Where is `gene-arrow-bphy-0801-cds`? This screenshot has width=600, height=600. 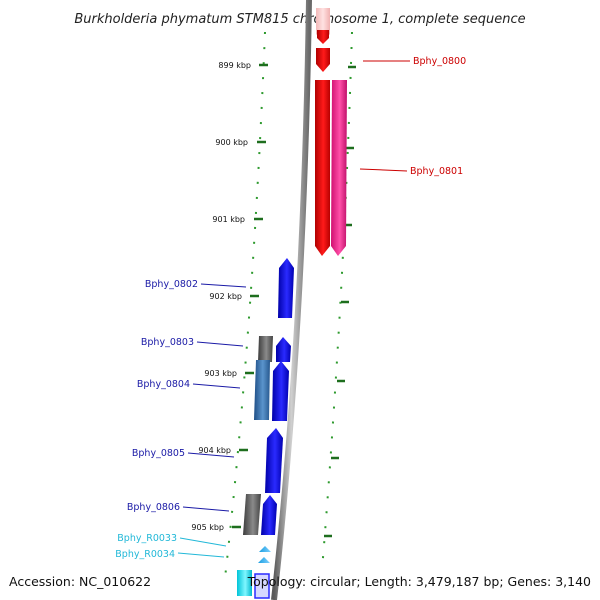
gene-arrow-bphy-0801-cds is located at coordinates (322, 168).